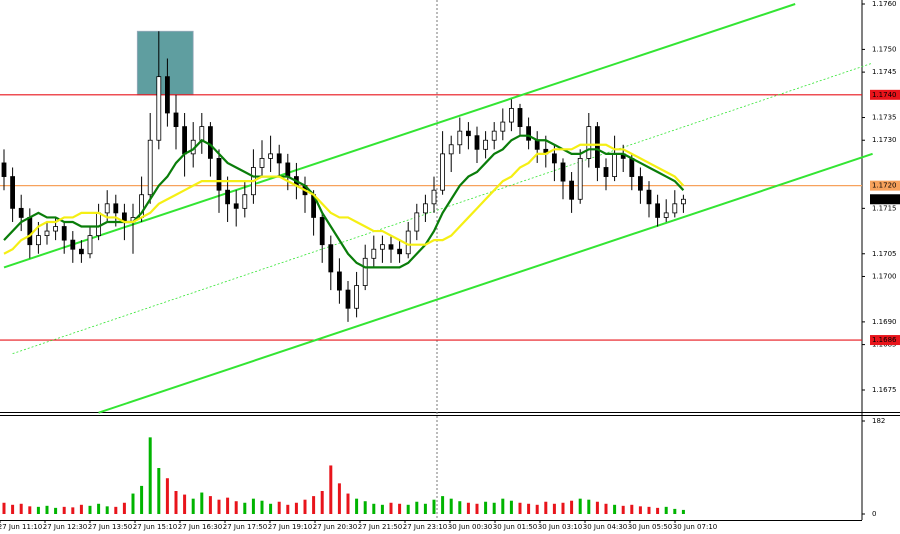 The height and width of the screenshot is (534, 900). What do you see at coordinates (650, 527) in the screenshot?
I see `x-tick-label: 30 Jun 05:50` at bounding box center [650, 527].